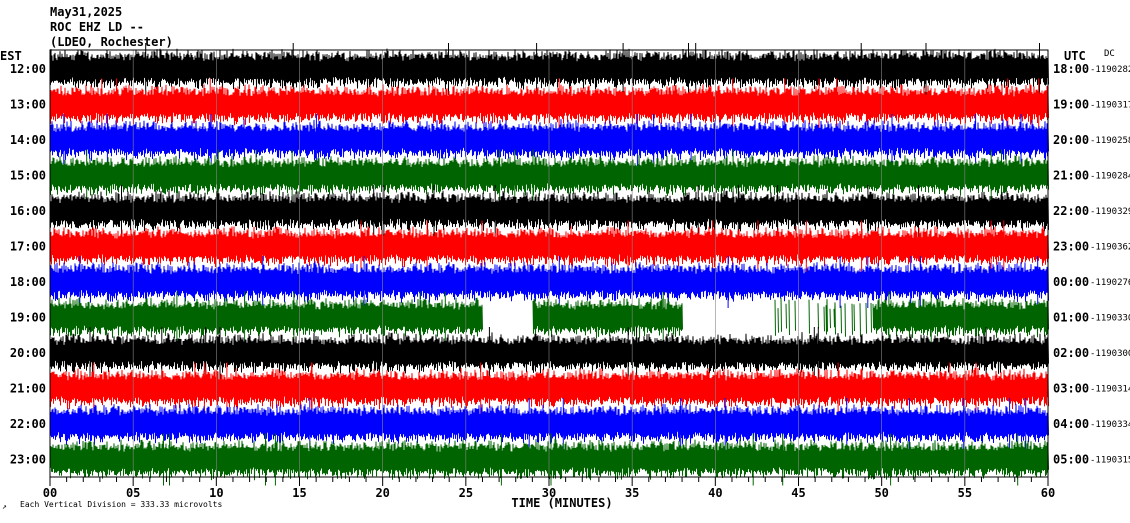  I want to click on utc-hour-label: 19:00, so click(1071, 105).